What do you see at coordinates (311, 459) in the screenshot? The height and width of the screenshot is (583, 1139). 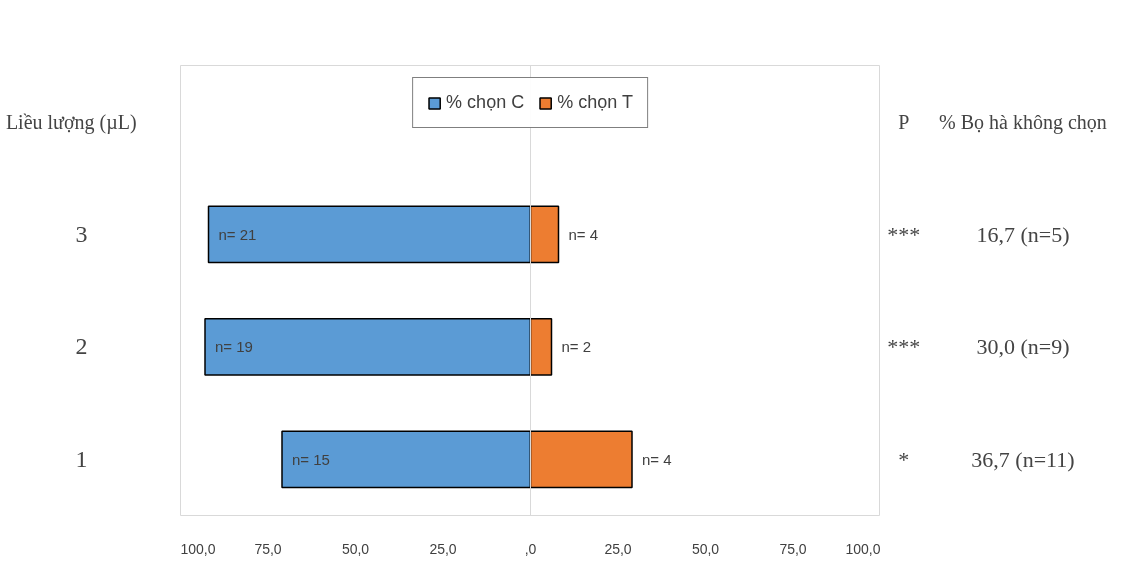 I see `annotation: n= 15` at bounding box center [311, 459].